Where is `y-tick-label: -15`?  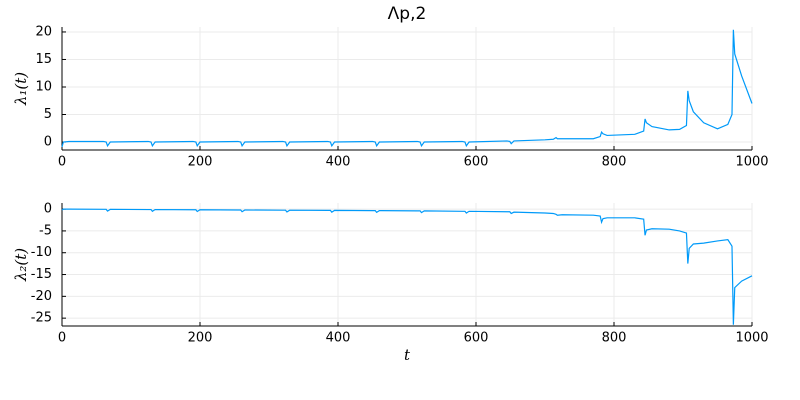
y-tick-label: -15 is located at coordinates (41, 274).